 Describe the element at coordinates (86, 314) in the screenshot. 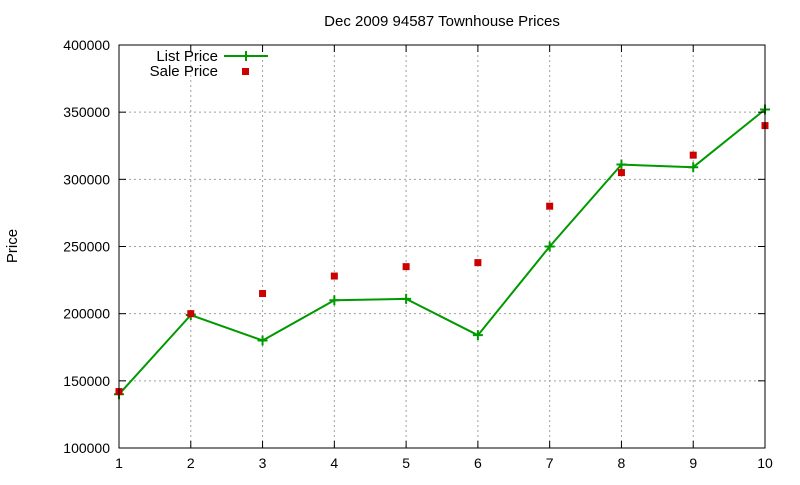

I see `y-tick-label: 200000` at that location.